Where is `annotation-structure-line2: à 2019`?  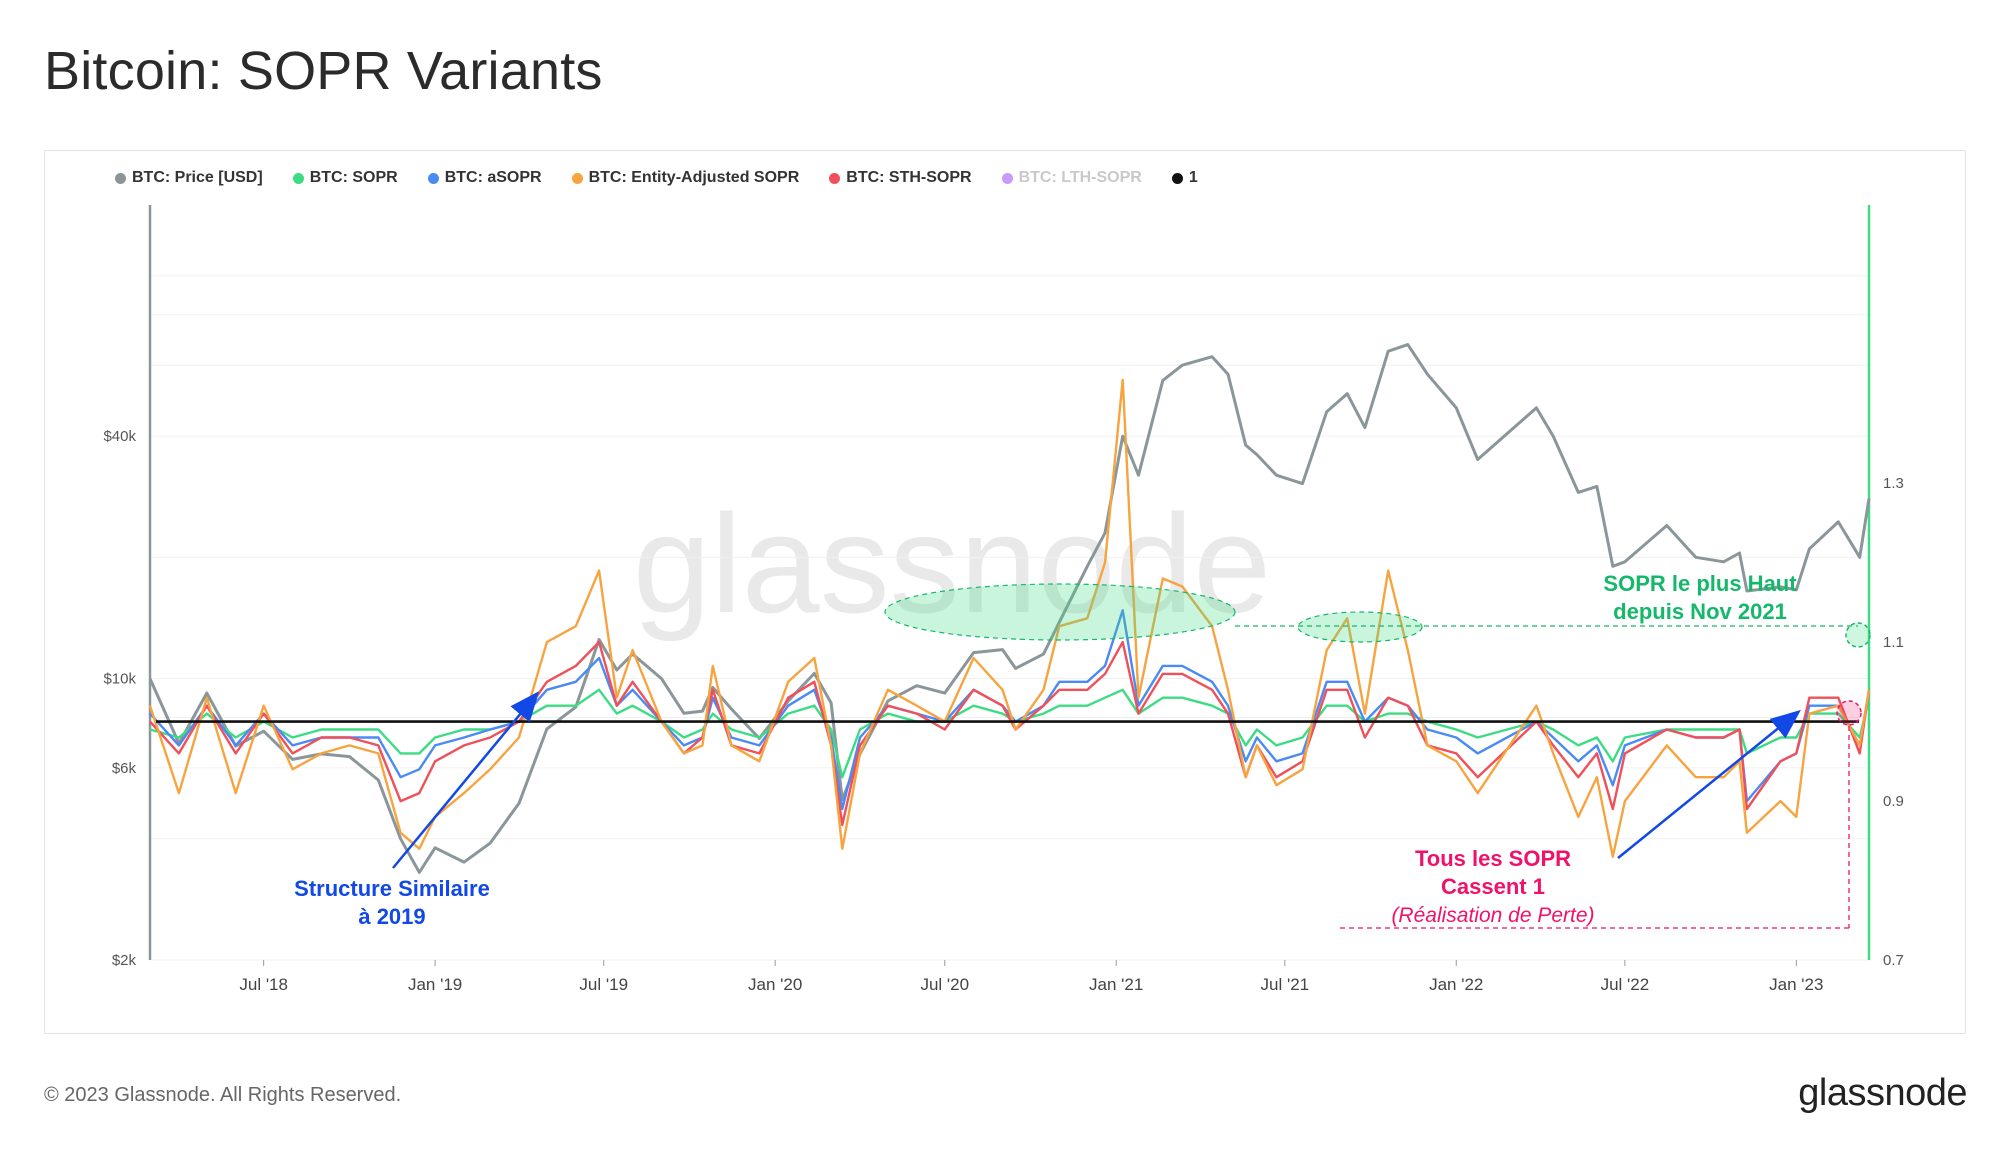 annotation-structure-line2: à 2019 is located at coordinates (391, 916).